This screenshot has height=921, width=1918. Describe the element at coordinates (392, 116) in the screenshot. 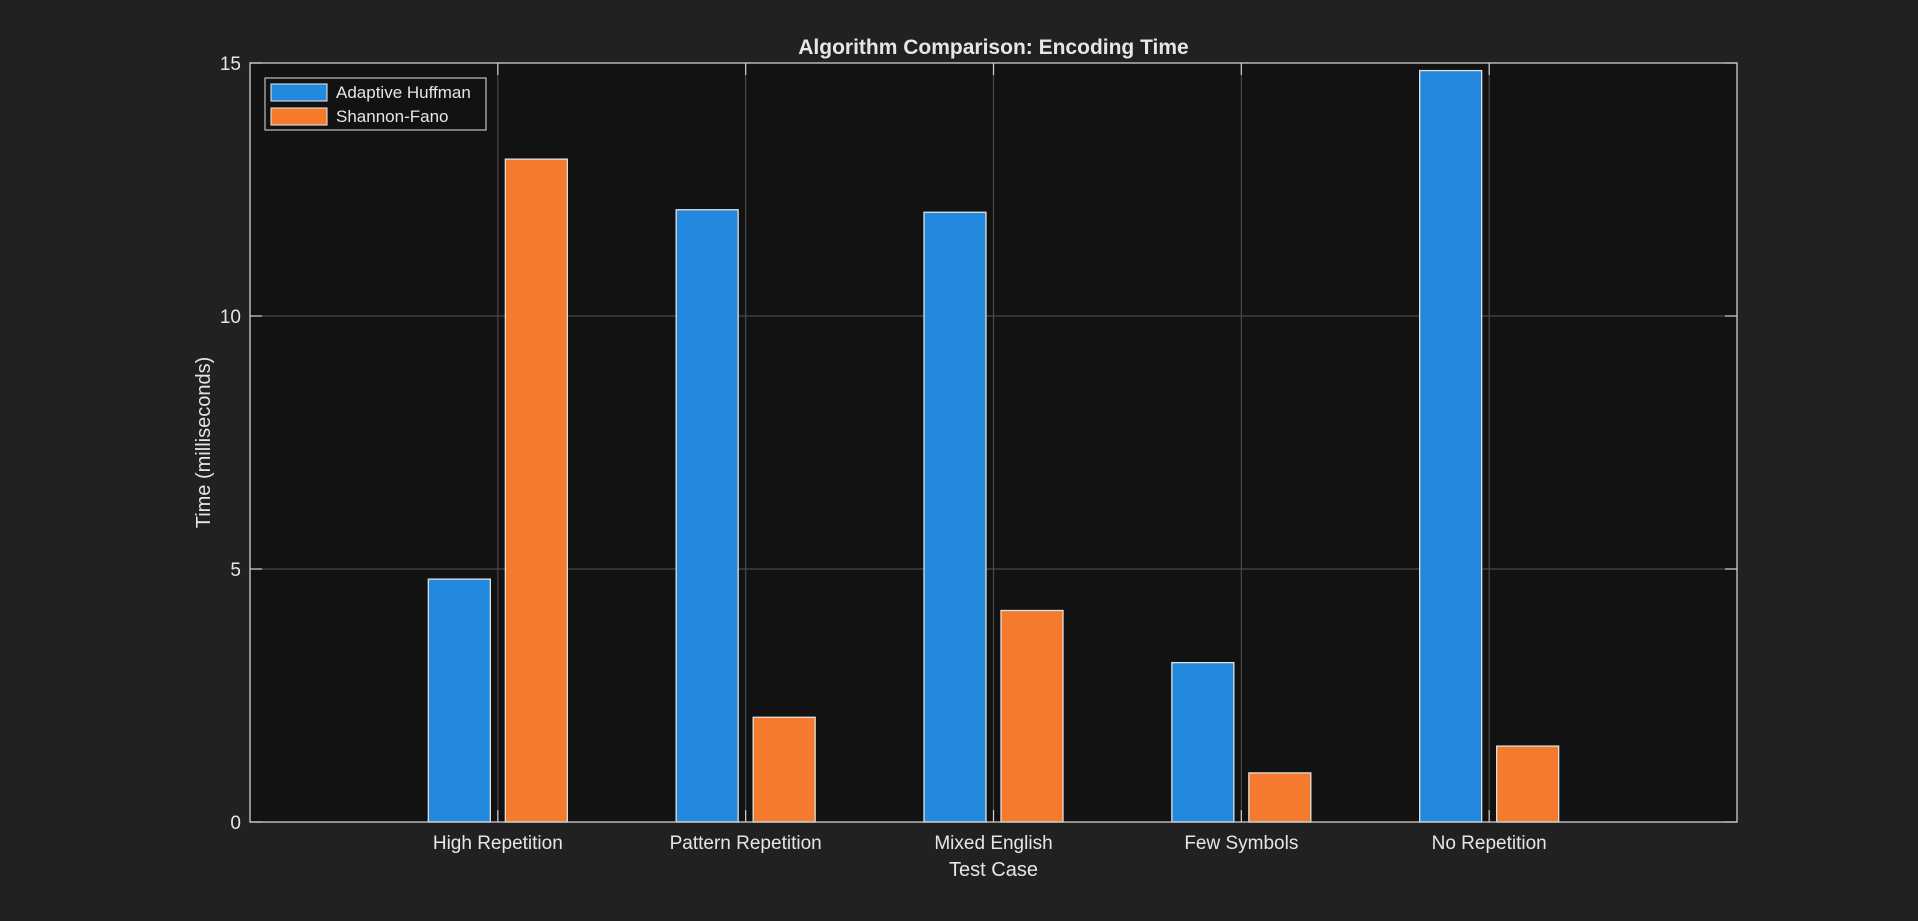

I see `legend-entry-label: Shannon-Fano` at that location.